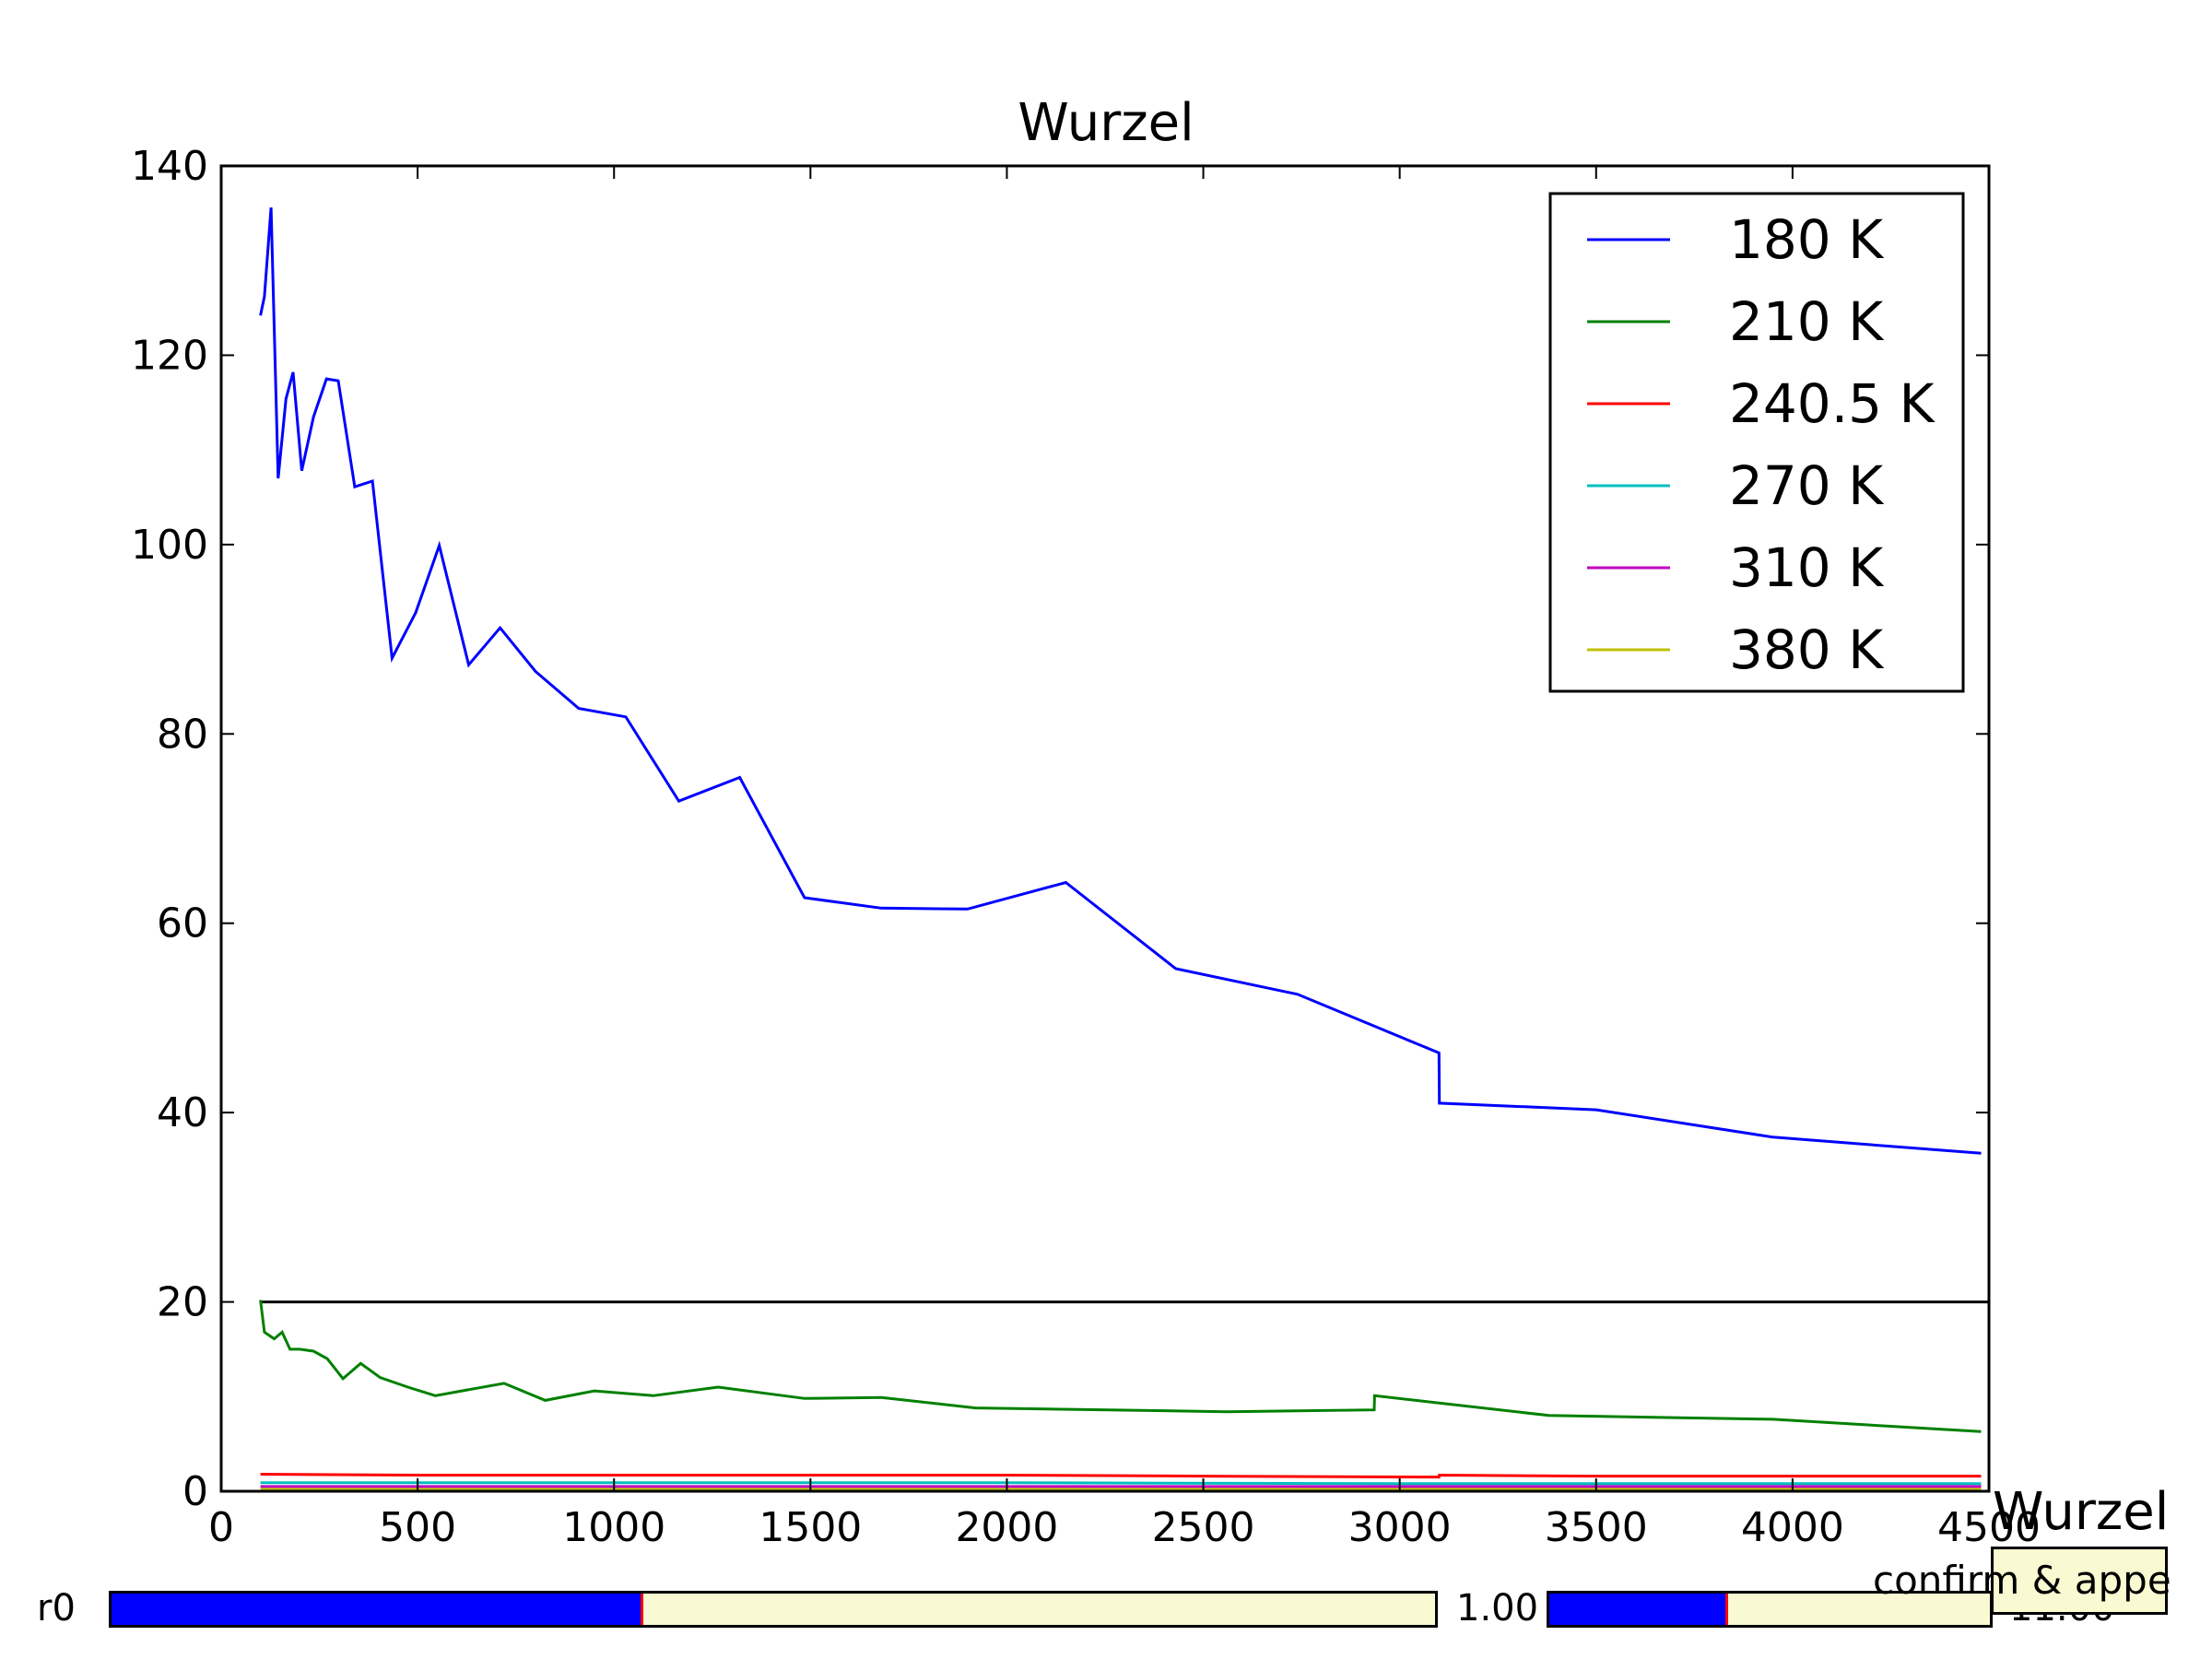 The image size is (2212, 1659). What do you see at coordinates (1639, 1609) in the screenshot?
I see `slider-right-fill` at bounding box center [1639, 1609].